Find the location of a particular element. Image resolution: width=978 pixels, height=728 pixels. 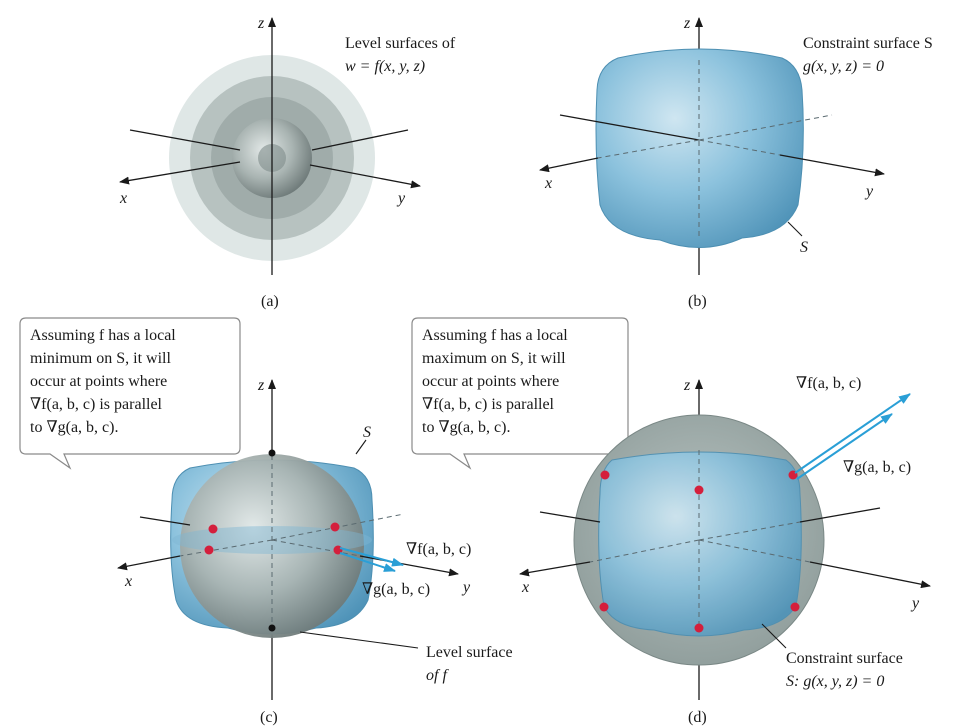

note-d-line2: maximum on S, it will is located at coordinates (494, 358).